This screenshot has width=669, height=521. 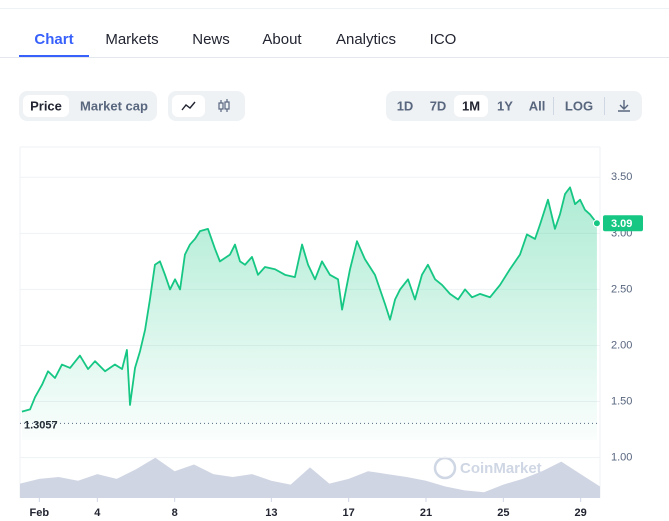 What do you see at coordinates (581, 513) in the screenshot?
I see `x-tick-label: 29` at bounding box center [581, 513].